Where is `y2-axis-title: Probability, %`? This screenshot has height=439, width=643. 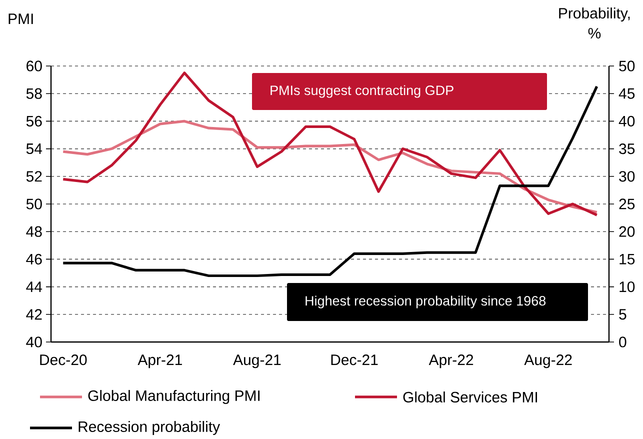 y2-axis-title: Probability, % is located at coordinates (594, 23).